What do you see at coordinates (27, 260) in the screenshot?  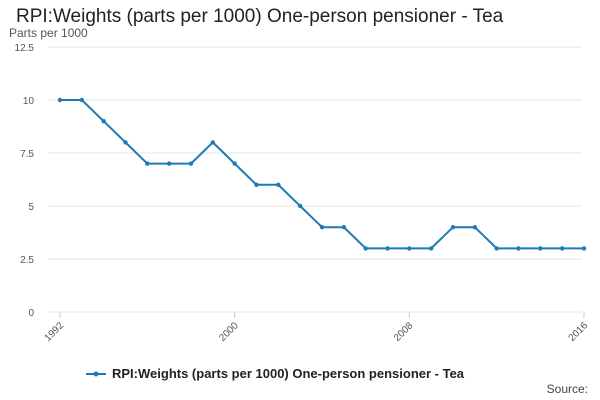 I see `y-tick-label: 2.5` at bounding box center [27, 260].